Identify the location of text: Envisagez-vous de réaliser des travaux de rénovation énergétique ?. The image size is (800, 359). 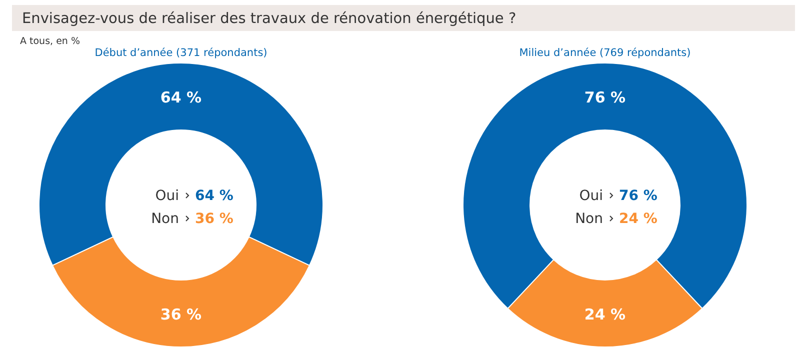
(269, 19).